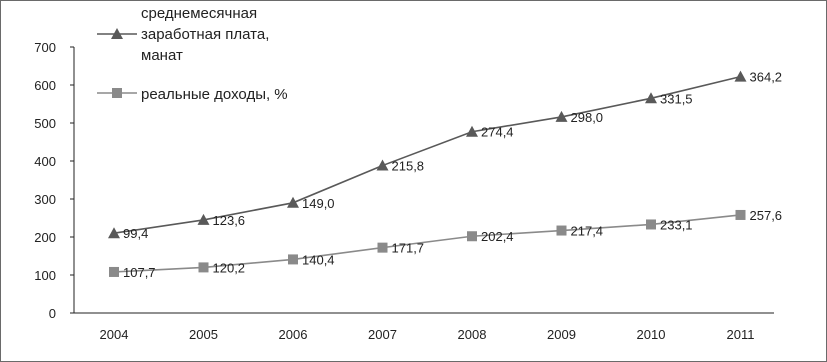 The height and width of the screenshot is (362, 827). I want to click on data-label: 171,7, so click(408, 248).